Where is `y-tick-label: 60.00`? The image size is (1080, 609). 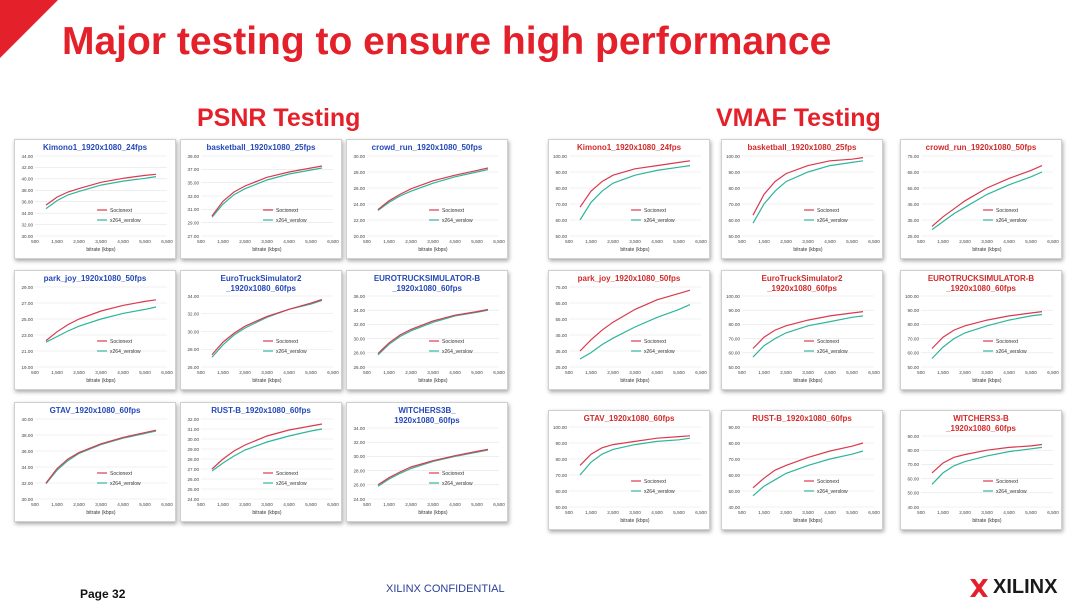 y-tick-label: 60.00 is located at coordinates (735, 220).